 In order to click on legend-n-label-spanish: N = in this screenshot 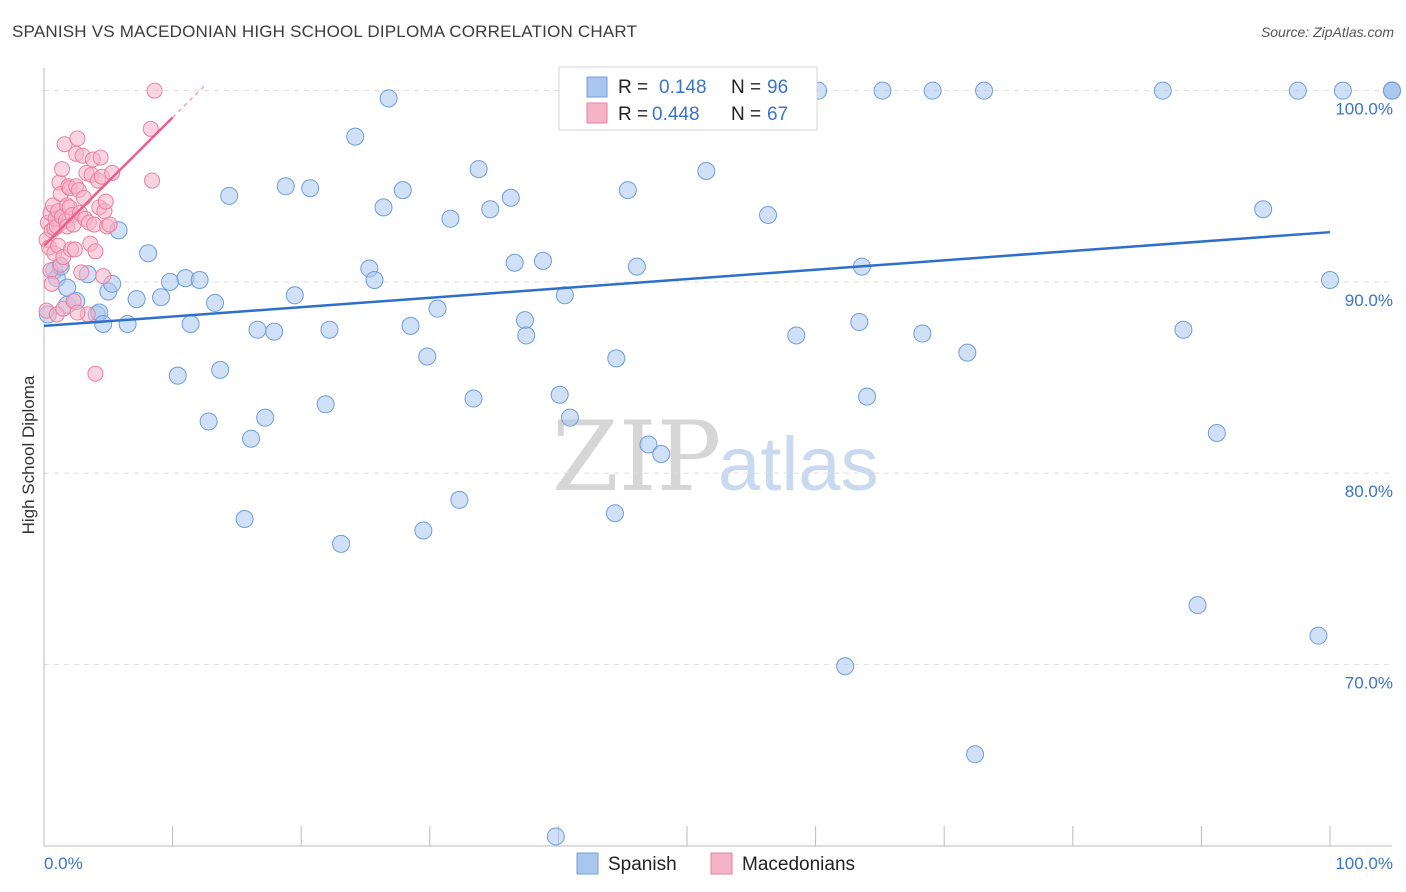, I will do `click(746, 87)`.